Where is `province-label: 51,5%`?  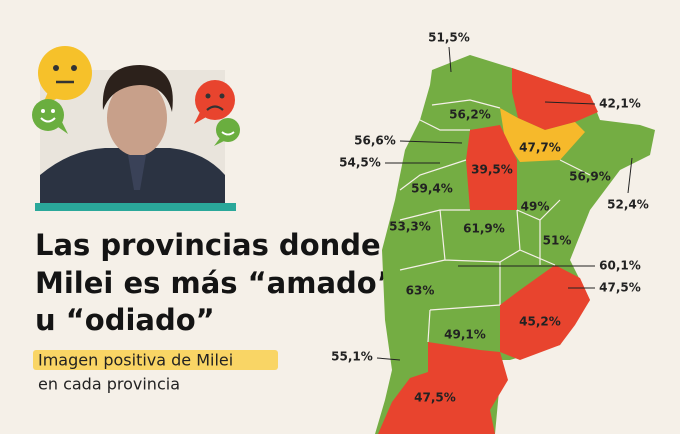 province-label: 51,5% is located at coordinates (449, 38).